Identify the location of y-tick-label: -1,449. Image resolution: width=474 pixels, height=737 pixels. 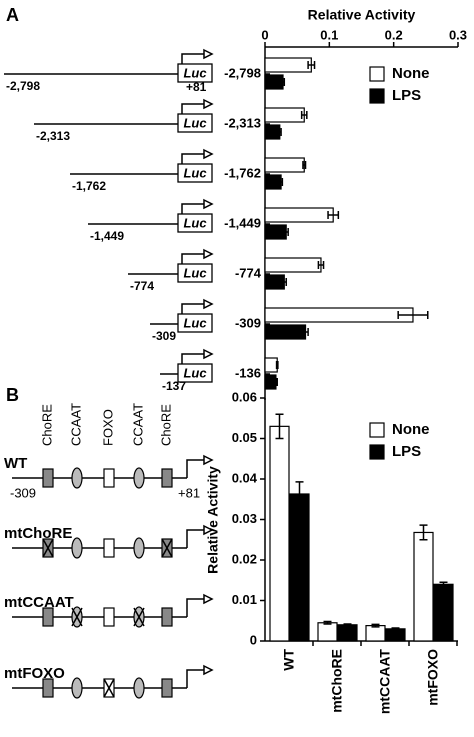
(242, 222).